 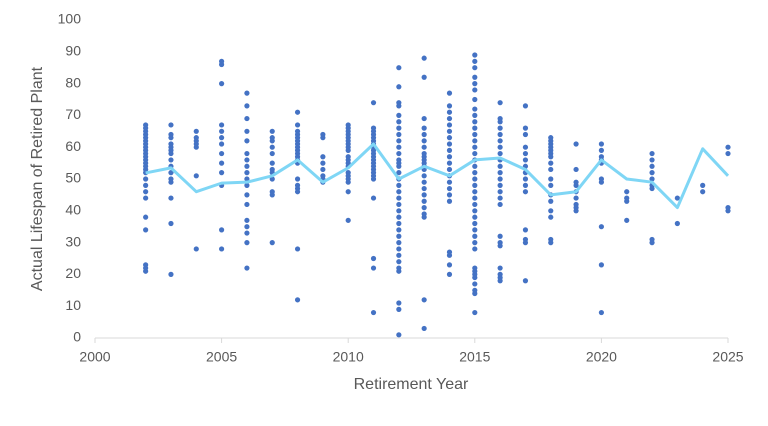 What do you see at coordinates (70, 19) in the screenshot?
I see `y-tick-label: 100` at bounding box center [70, 19].